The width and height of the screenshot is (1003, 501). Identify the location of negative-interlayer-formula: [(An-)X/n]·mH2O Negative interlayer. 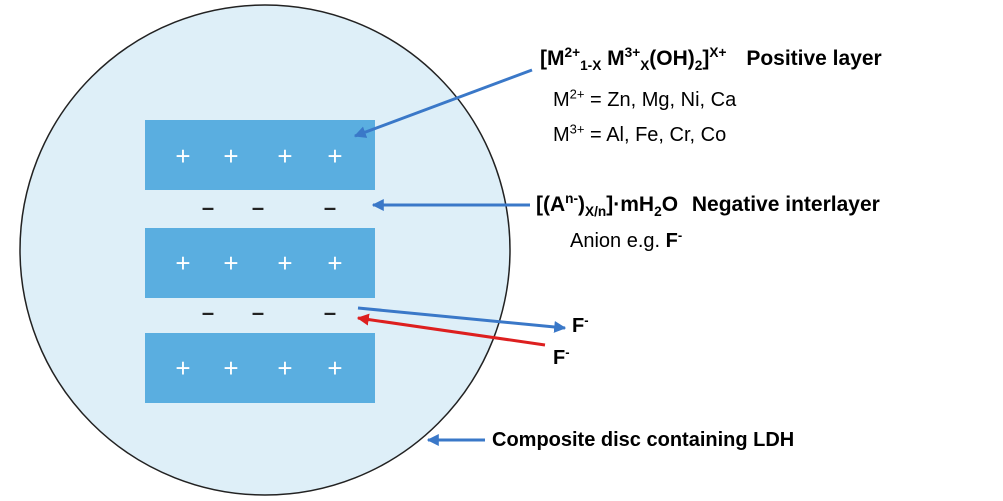
(708, 205).